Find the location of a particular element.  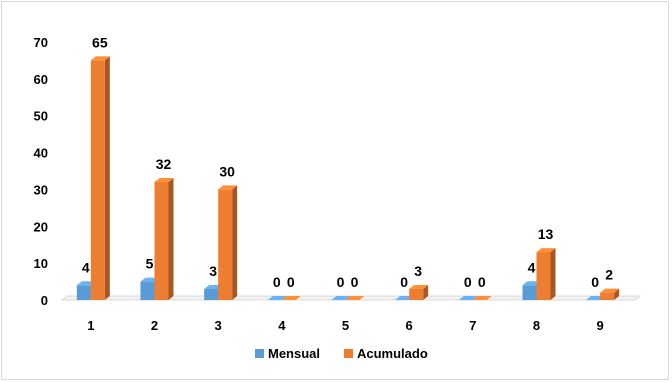

y-tick-label: 60 is located at coordinates (41, 79).